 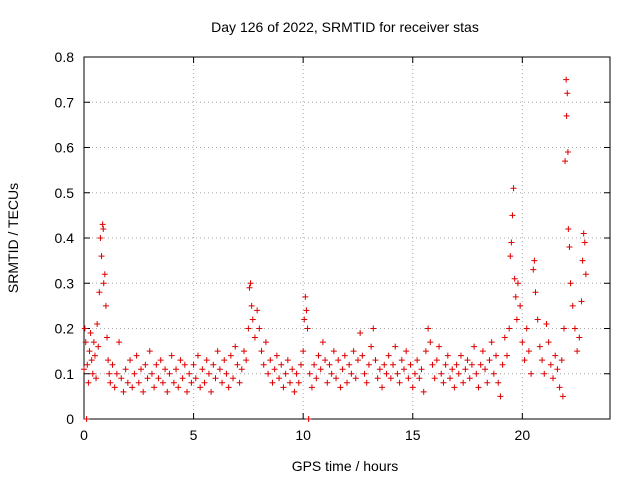 What do you see at coordinates (413, 435) in the screenshot?
I see `x-tick-label: 15` at bounding box center [413, 435].